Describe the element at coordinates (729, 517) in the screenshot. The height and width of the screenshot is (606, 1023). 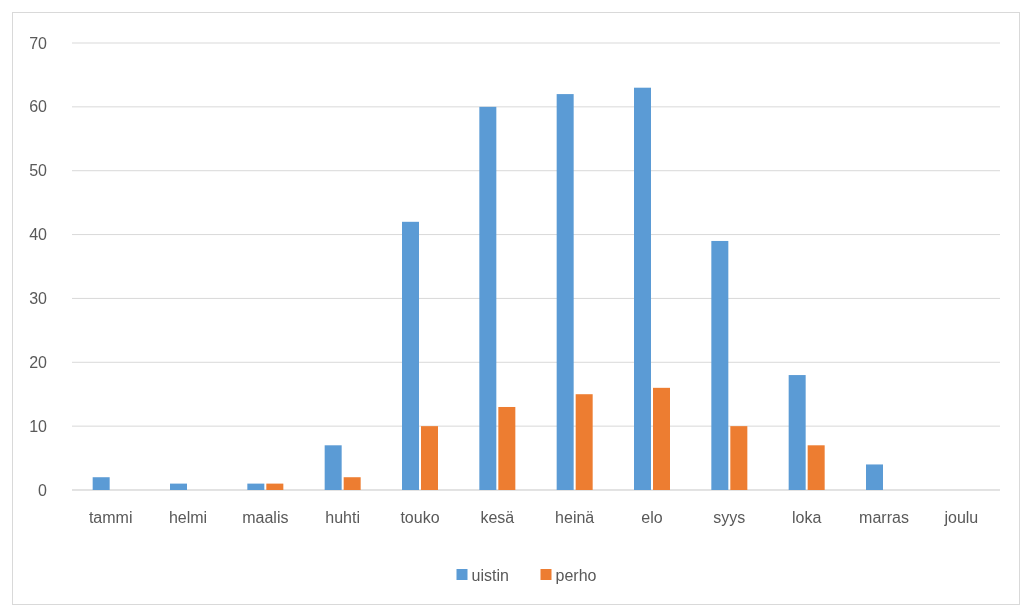
I see `x-tick-label: syys` at that location.